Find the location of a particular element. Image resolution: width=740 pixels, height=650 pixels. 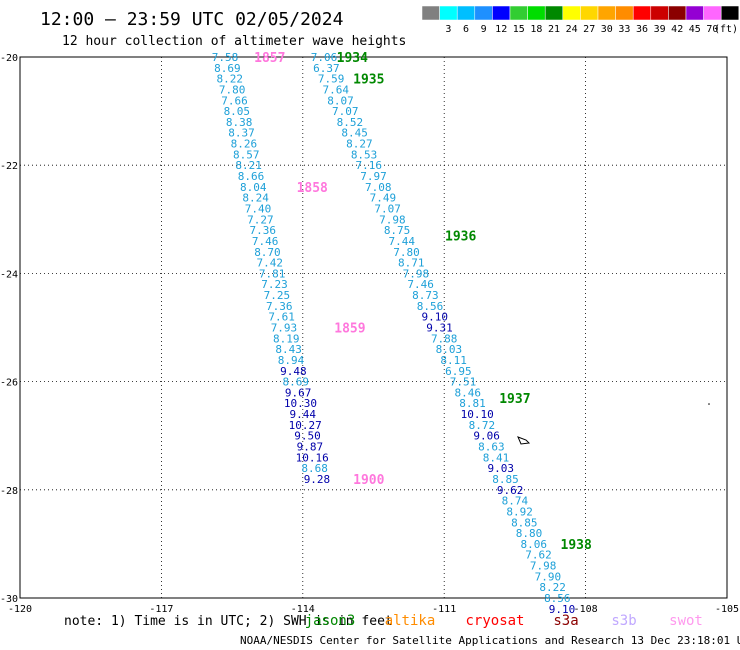

wave-height-label: 8.53 is located at coordinates (364, 154).